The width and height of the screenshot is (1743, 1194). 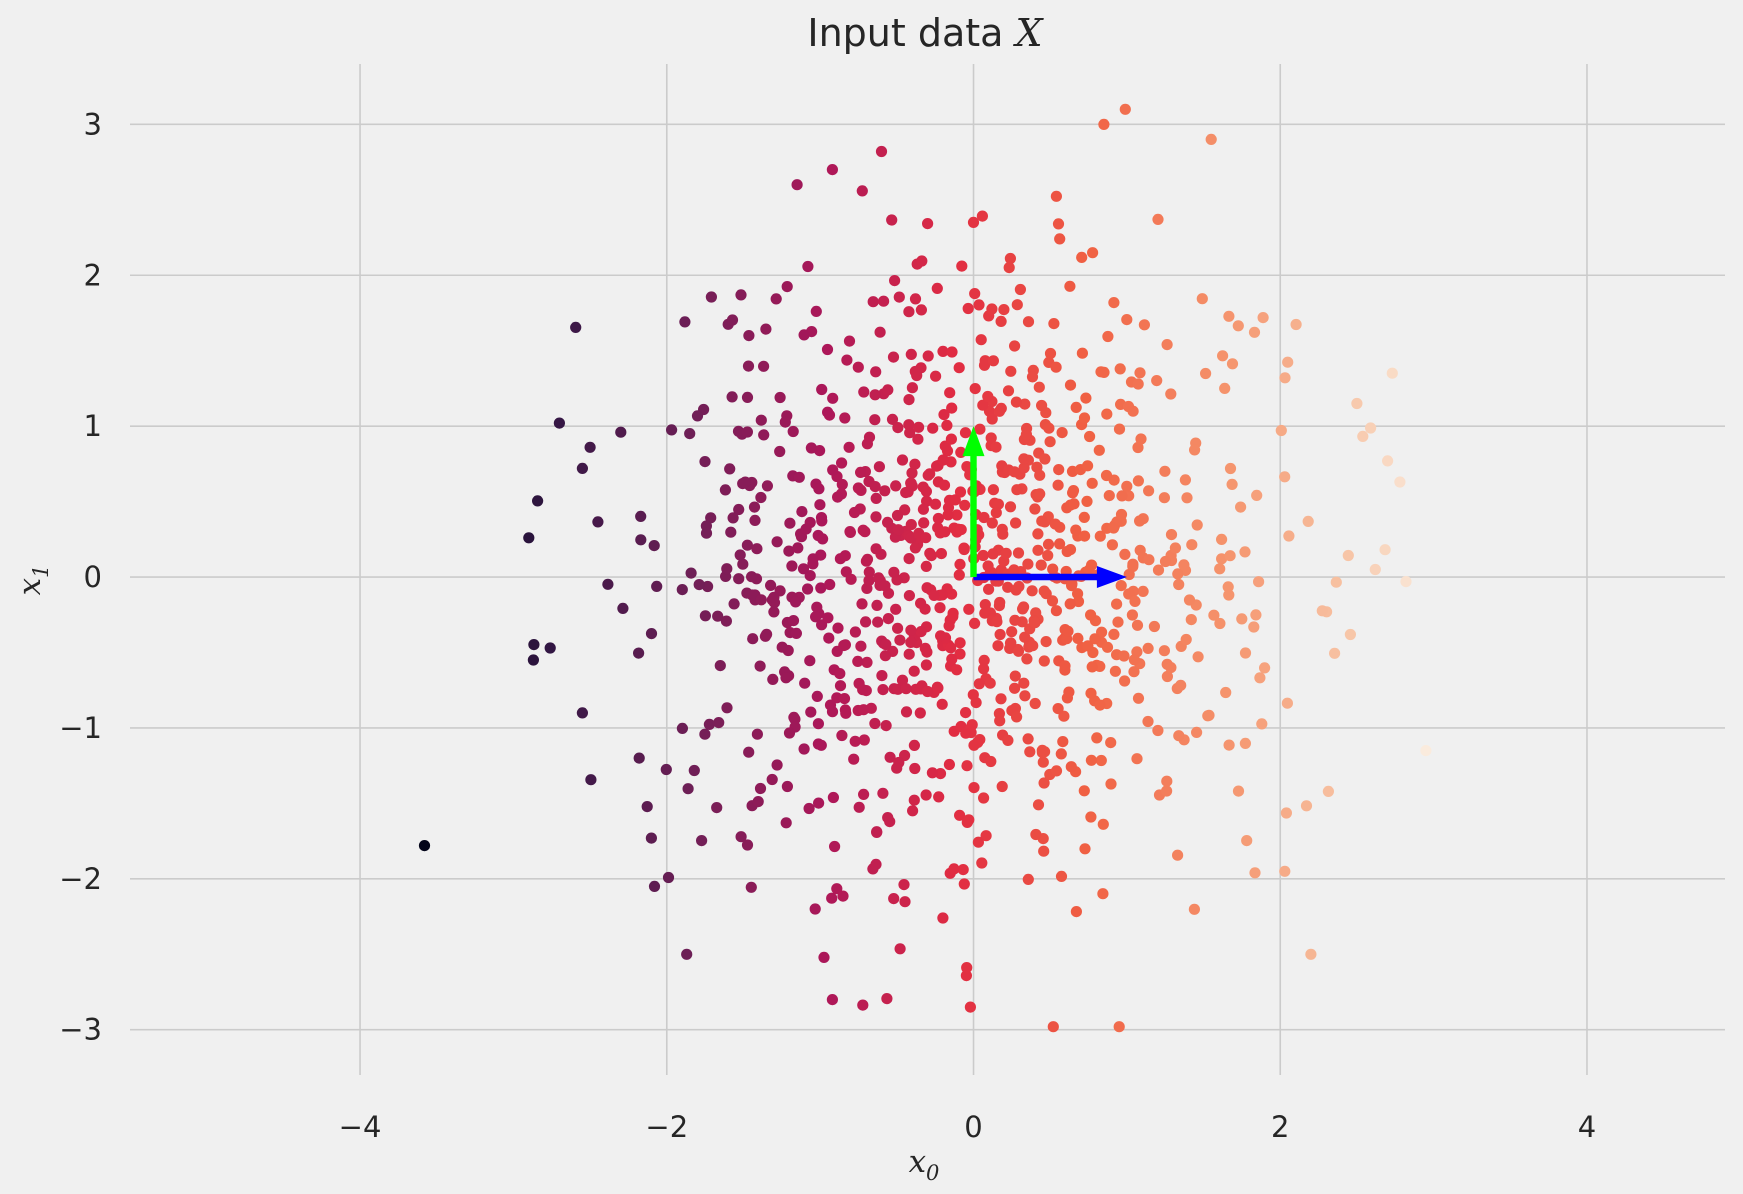 I want to click on x-tick-labels: −4 −2 0 2 4, so click(x=968, y=1127).